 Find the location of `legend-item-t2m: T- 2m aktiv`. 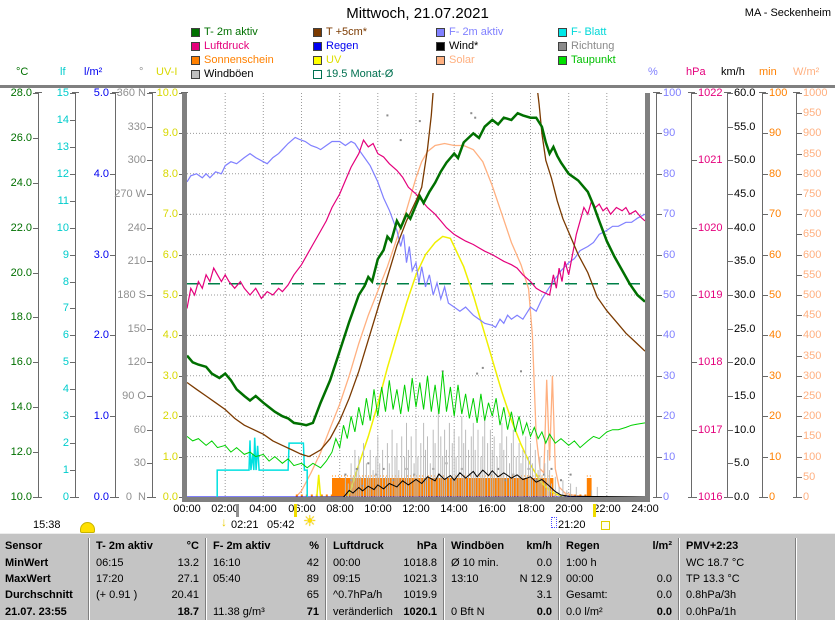

legend-item-t2m: T- 2m aktiv is located at coordinates (252, 32).